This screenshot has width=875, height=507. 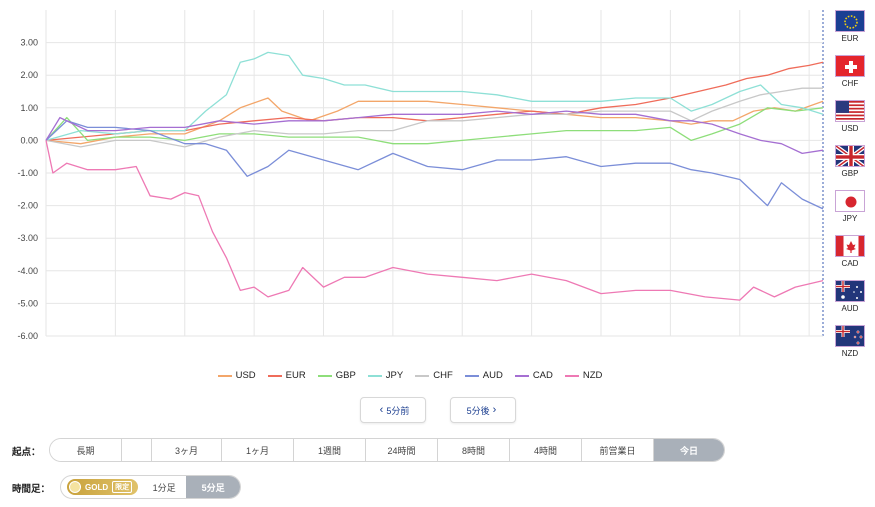 I want to click on swiss-flag-icon, so click(x=850, y=66).